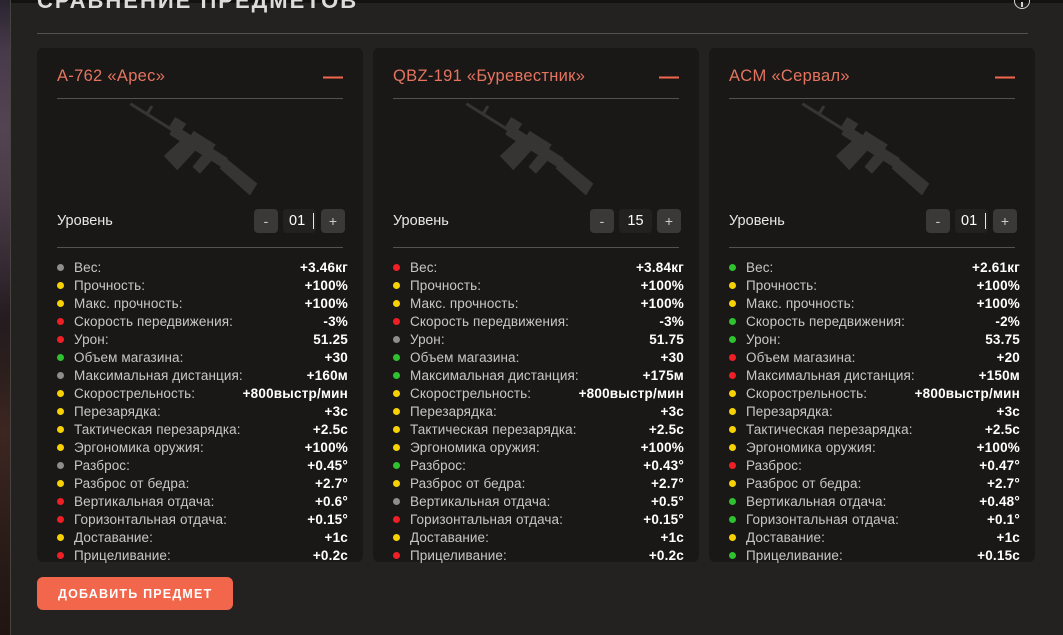 The width and height of the screenshot is (1063, 635). What do you see at coordinates (330, 339) in the screenshot?
I see `stat-value: 51.25` at bounding box center [330, 339].